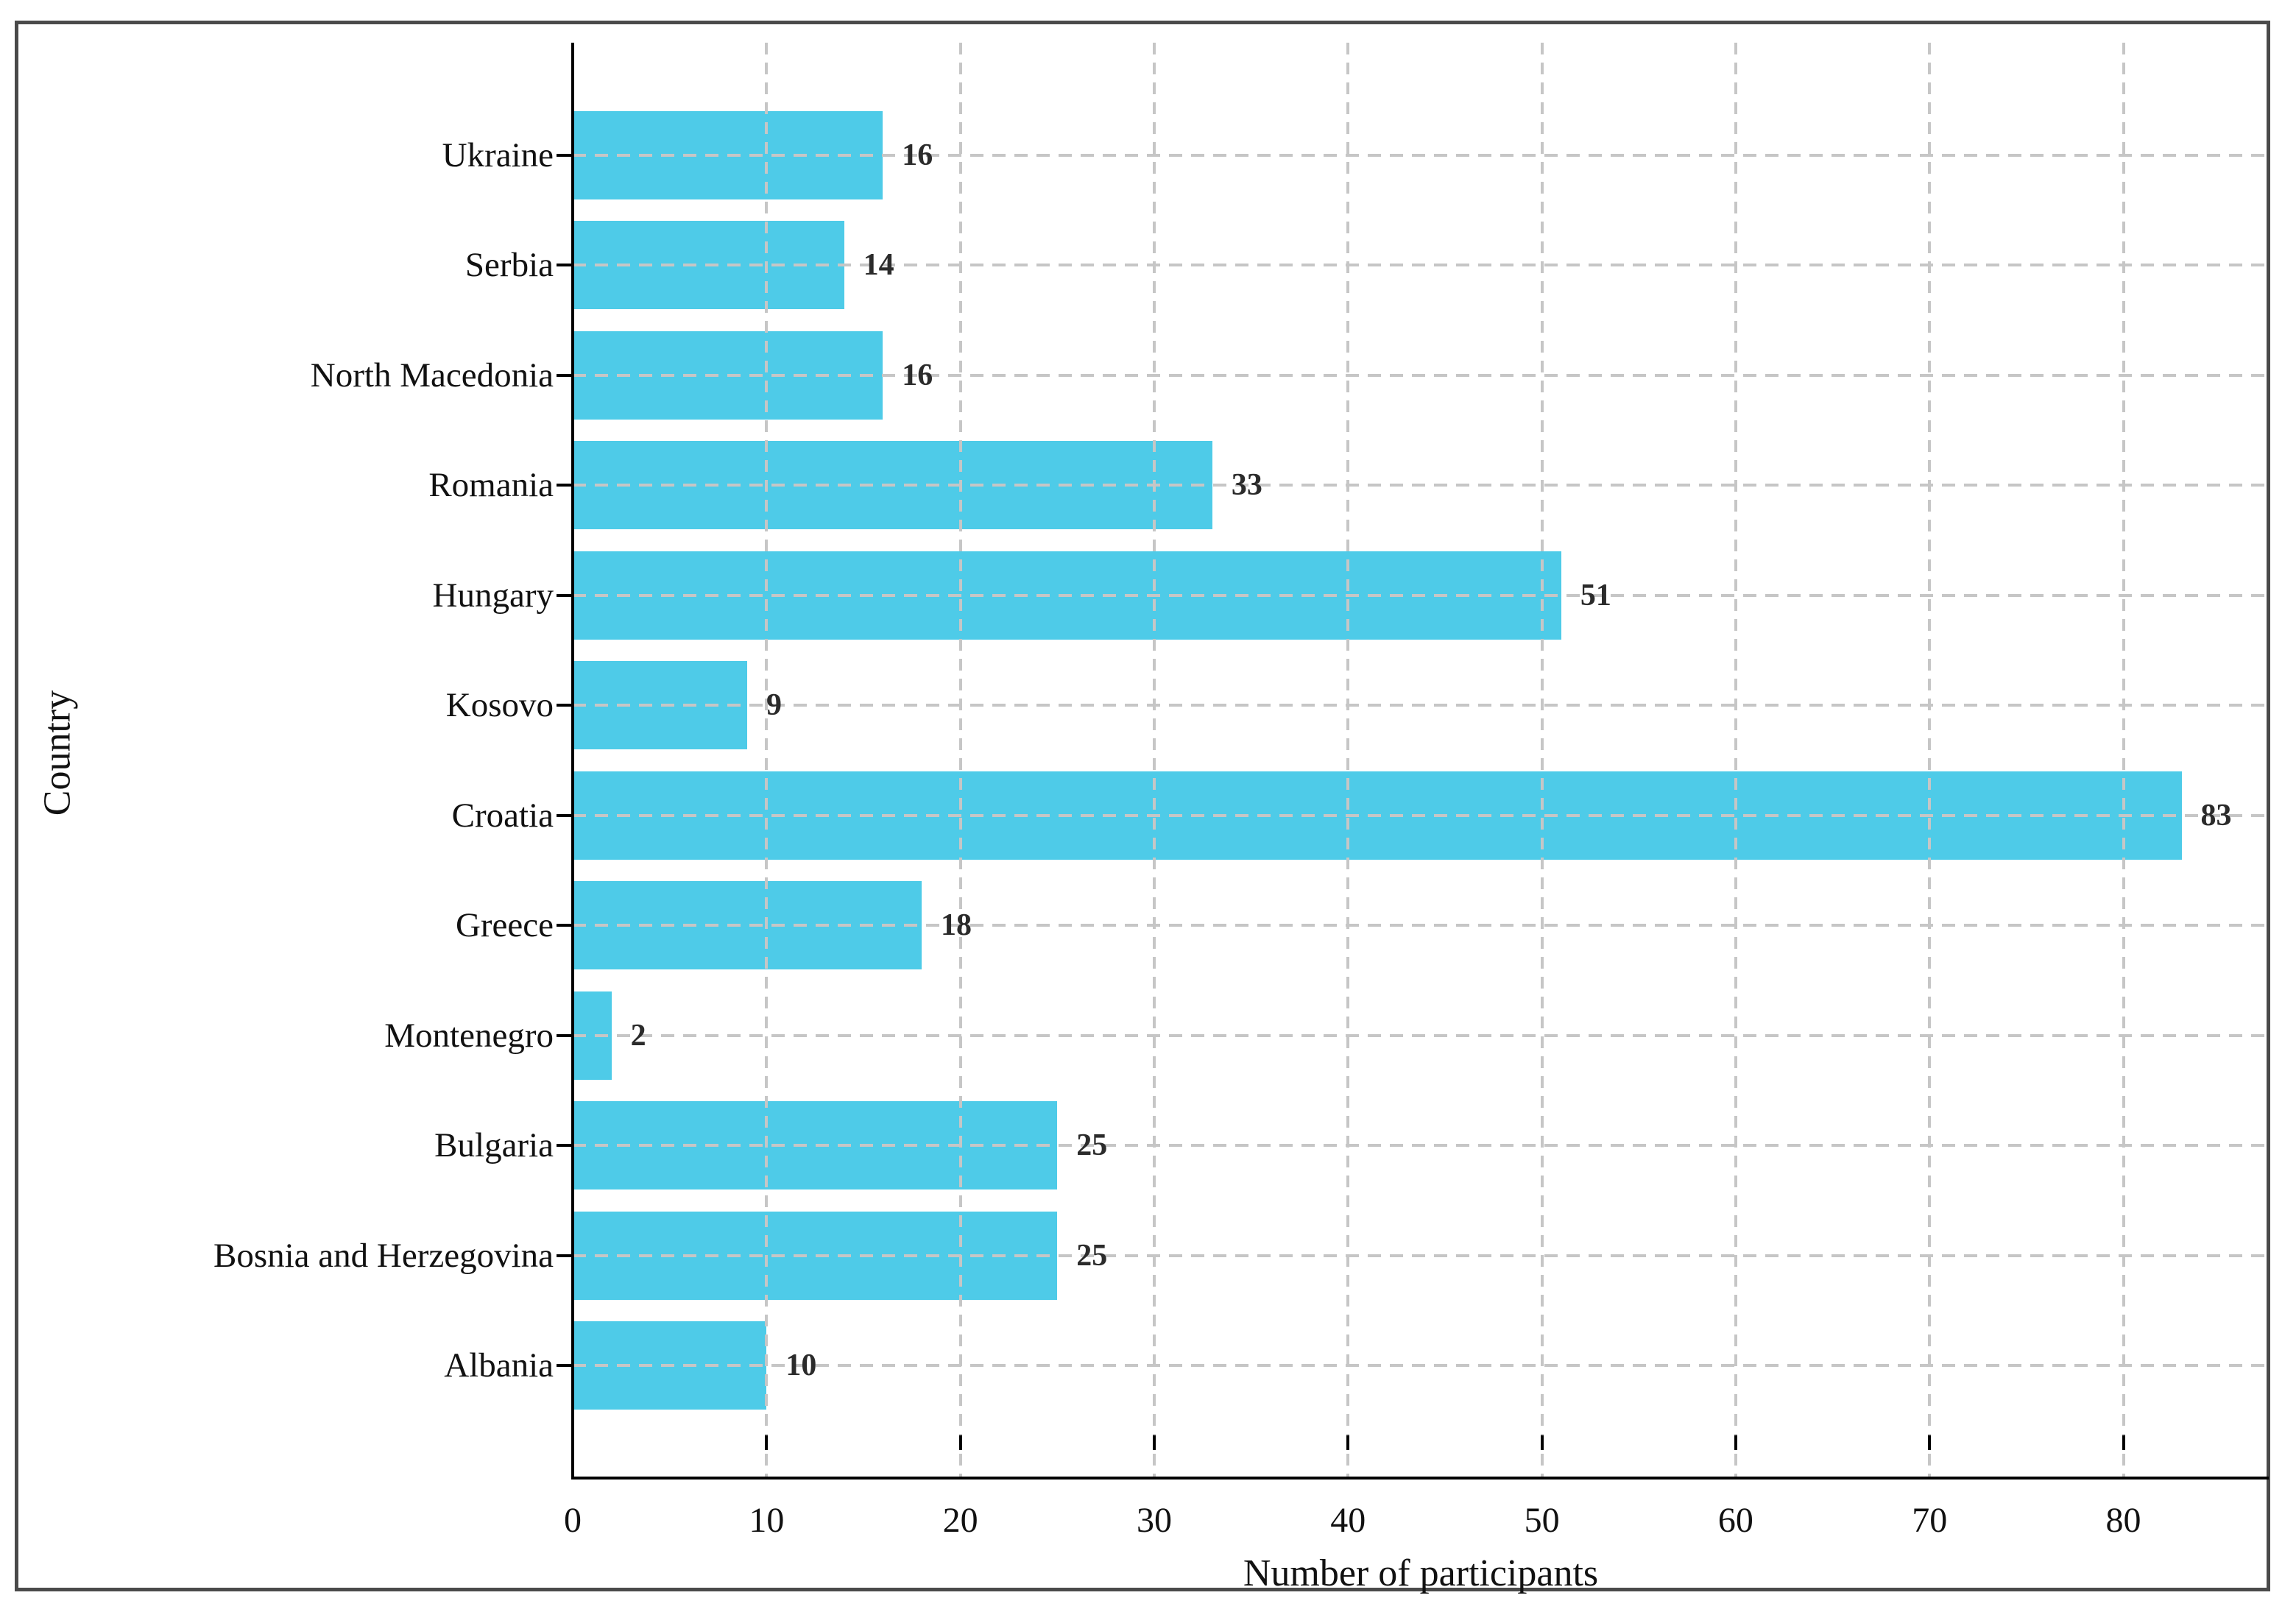 This screenshot has height=1612, width=2296. I want to click on bar-value-label: 2, so click(638, 1035).